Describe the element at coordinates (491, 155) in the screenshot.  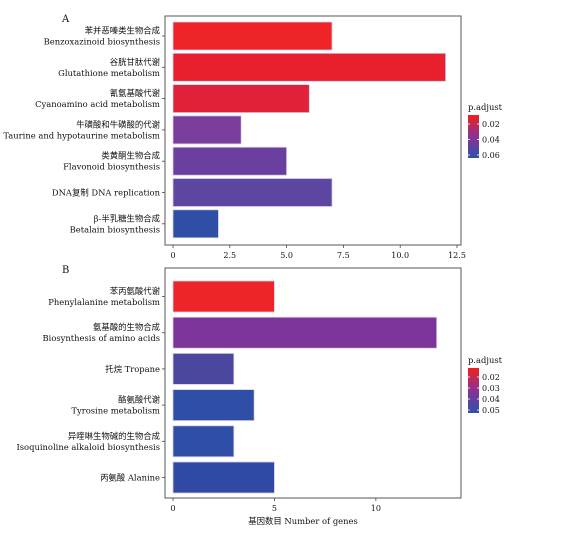
I see `legend-tick-label: 0.06` at that location.